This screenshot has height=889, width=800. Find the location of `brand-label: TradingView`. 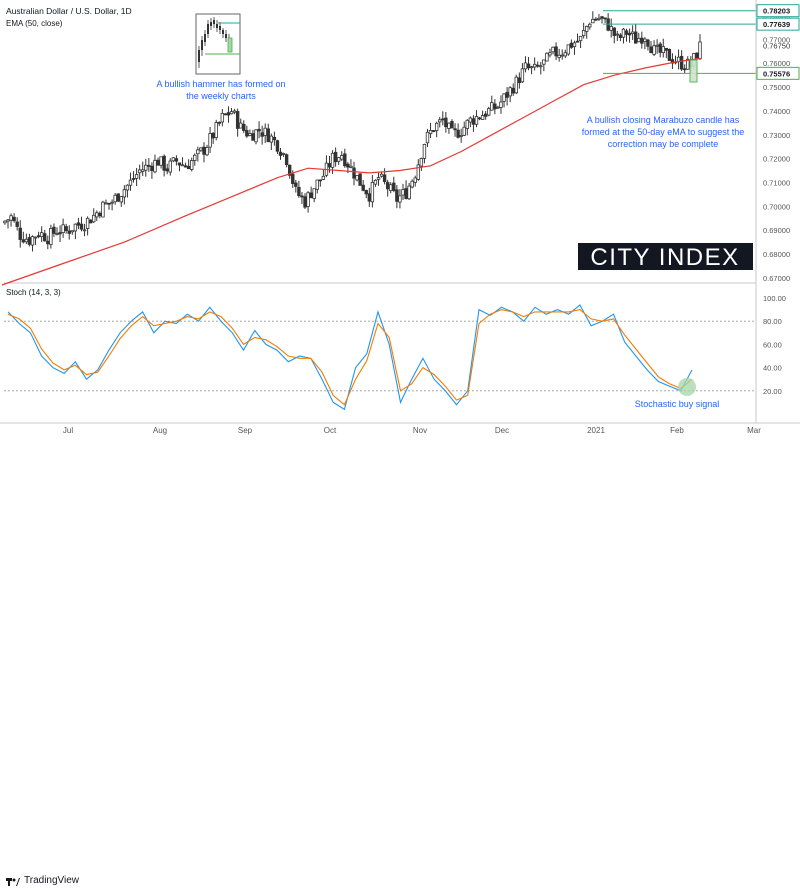

brand-label: TradingView is located at coordinates (52, 880).